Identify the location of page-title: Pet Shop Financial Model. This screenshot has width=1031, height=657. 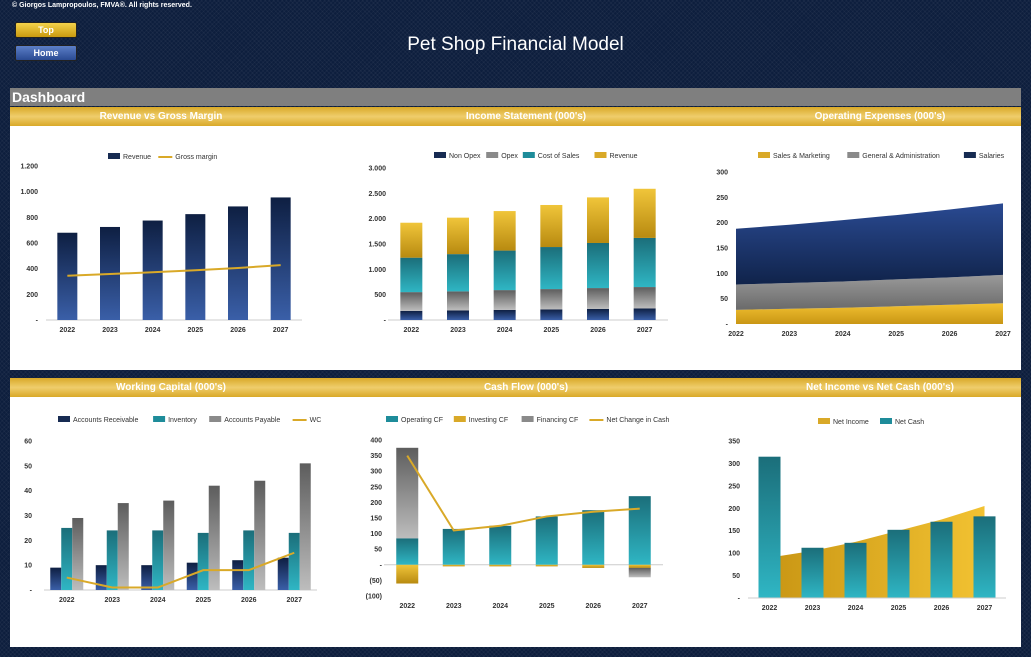
(515, 44).